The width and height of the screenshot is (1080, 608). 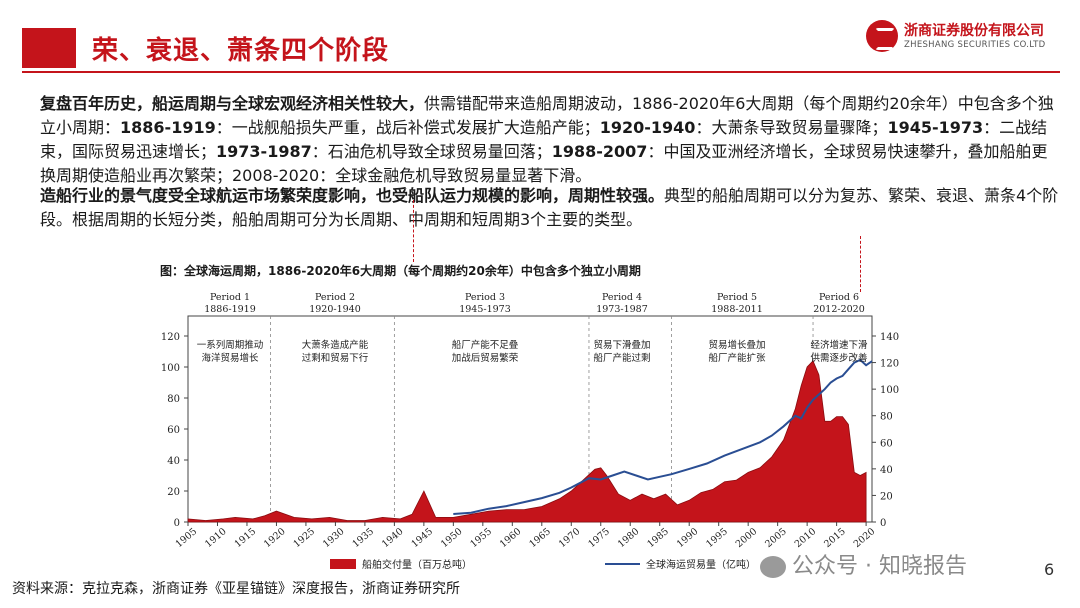 I want to click on period-range: 1920-1940, so click(x=335, y=309).